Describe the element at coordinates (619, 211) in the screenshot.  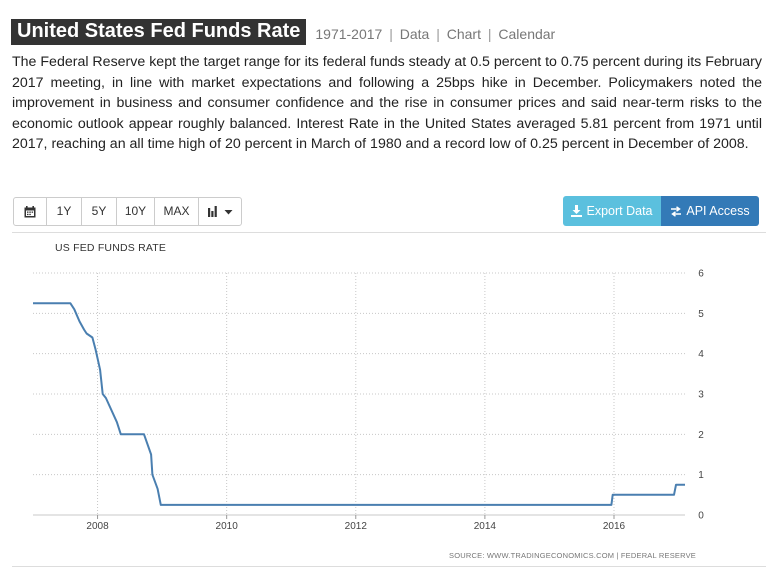
I see `export-data-label: Export Data` at that location.